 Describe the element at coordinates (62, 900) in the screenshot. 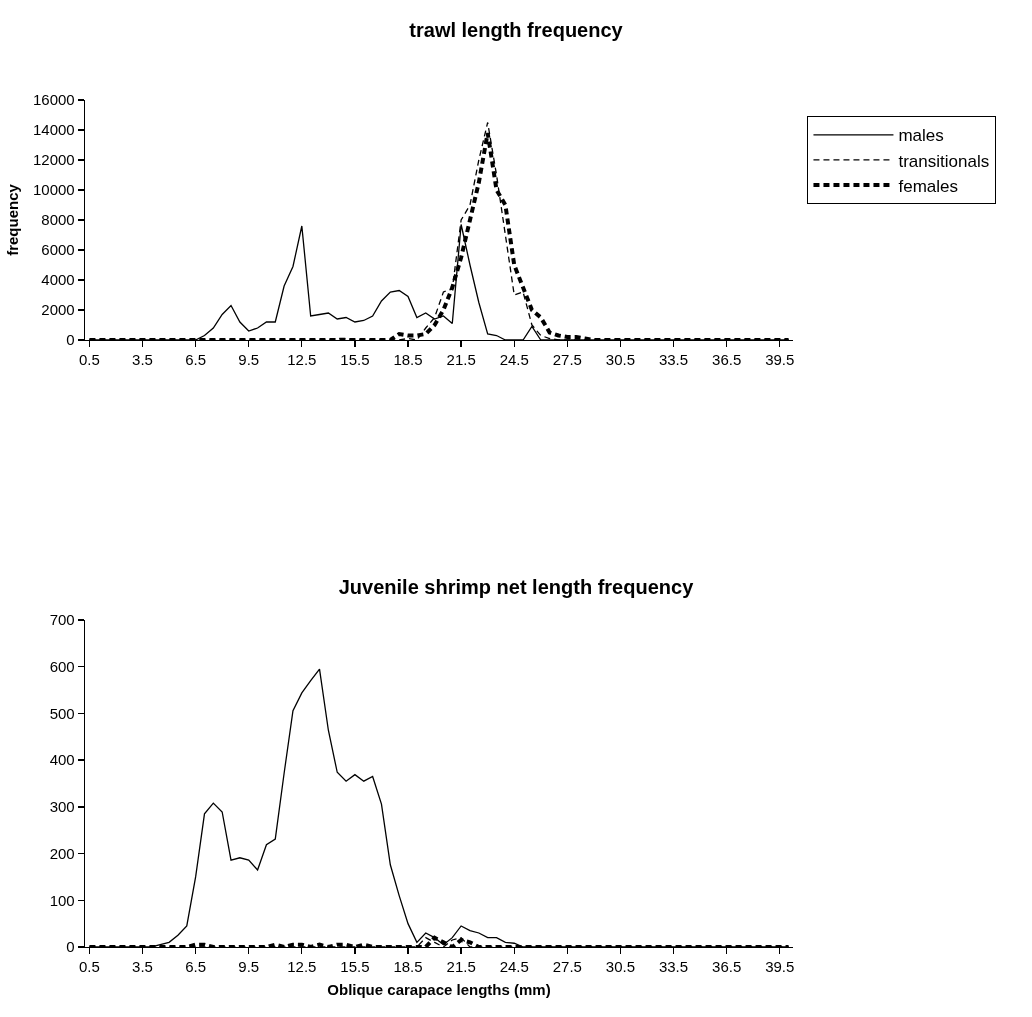

I see `y-tick-label: 100` at that location.